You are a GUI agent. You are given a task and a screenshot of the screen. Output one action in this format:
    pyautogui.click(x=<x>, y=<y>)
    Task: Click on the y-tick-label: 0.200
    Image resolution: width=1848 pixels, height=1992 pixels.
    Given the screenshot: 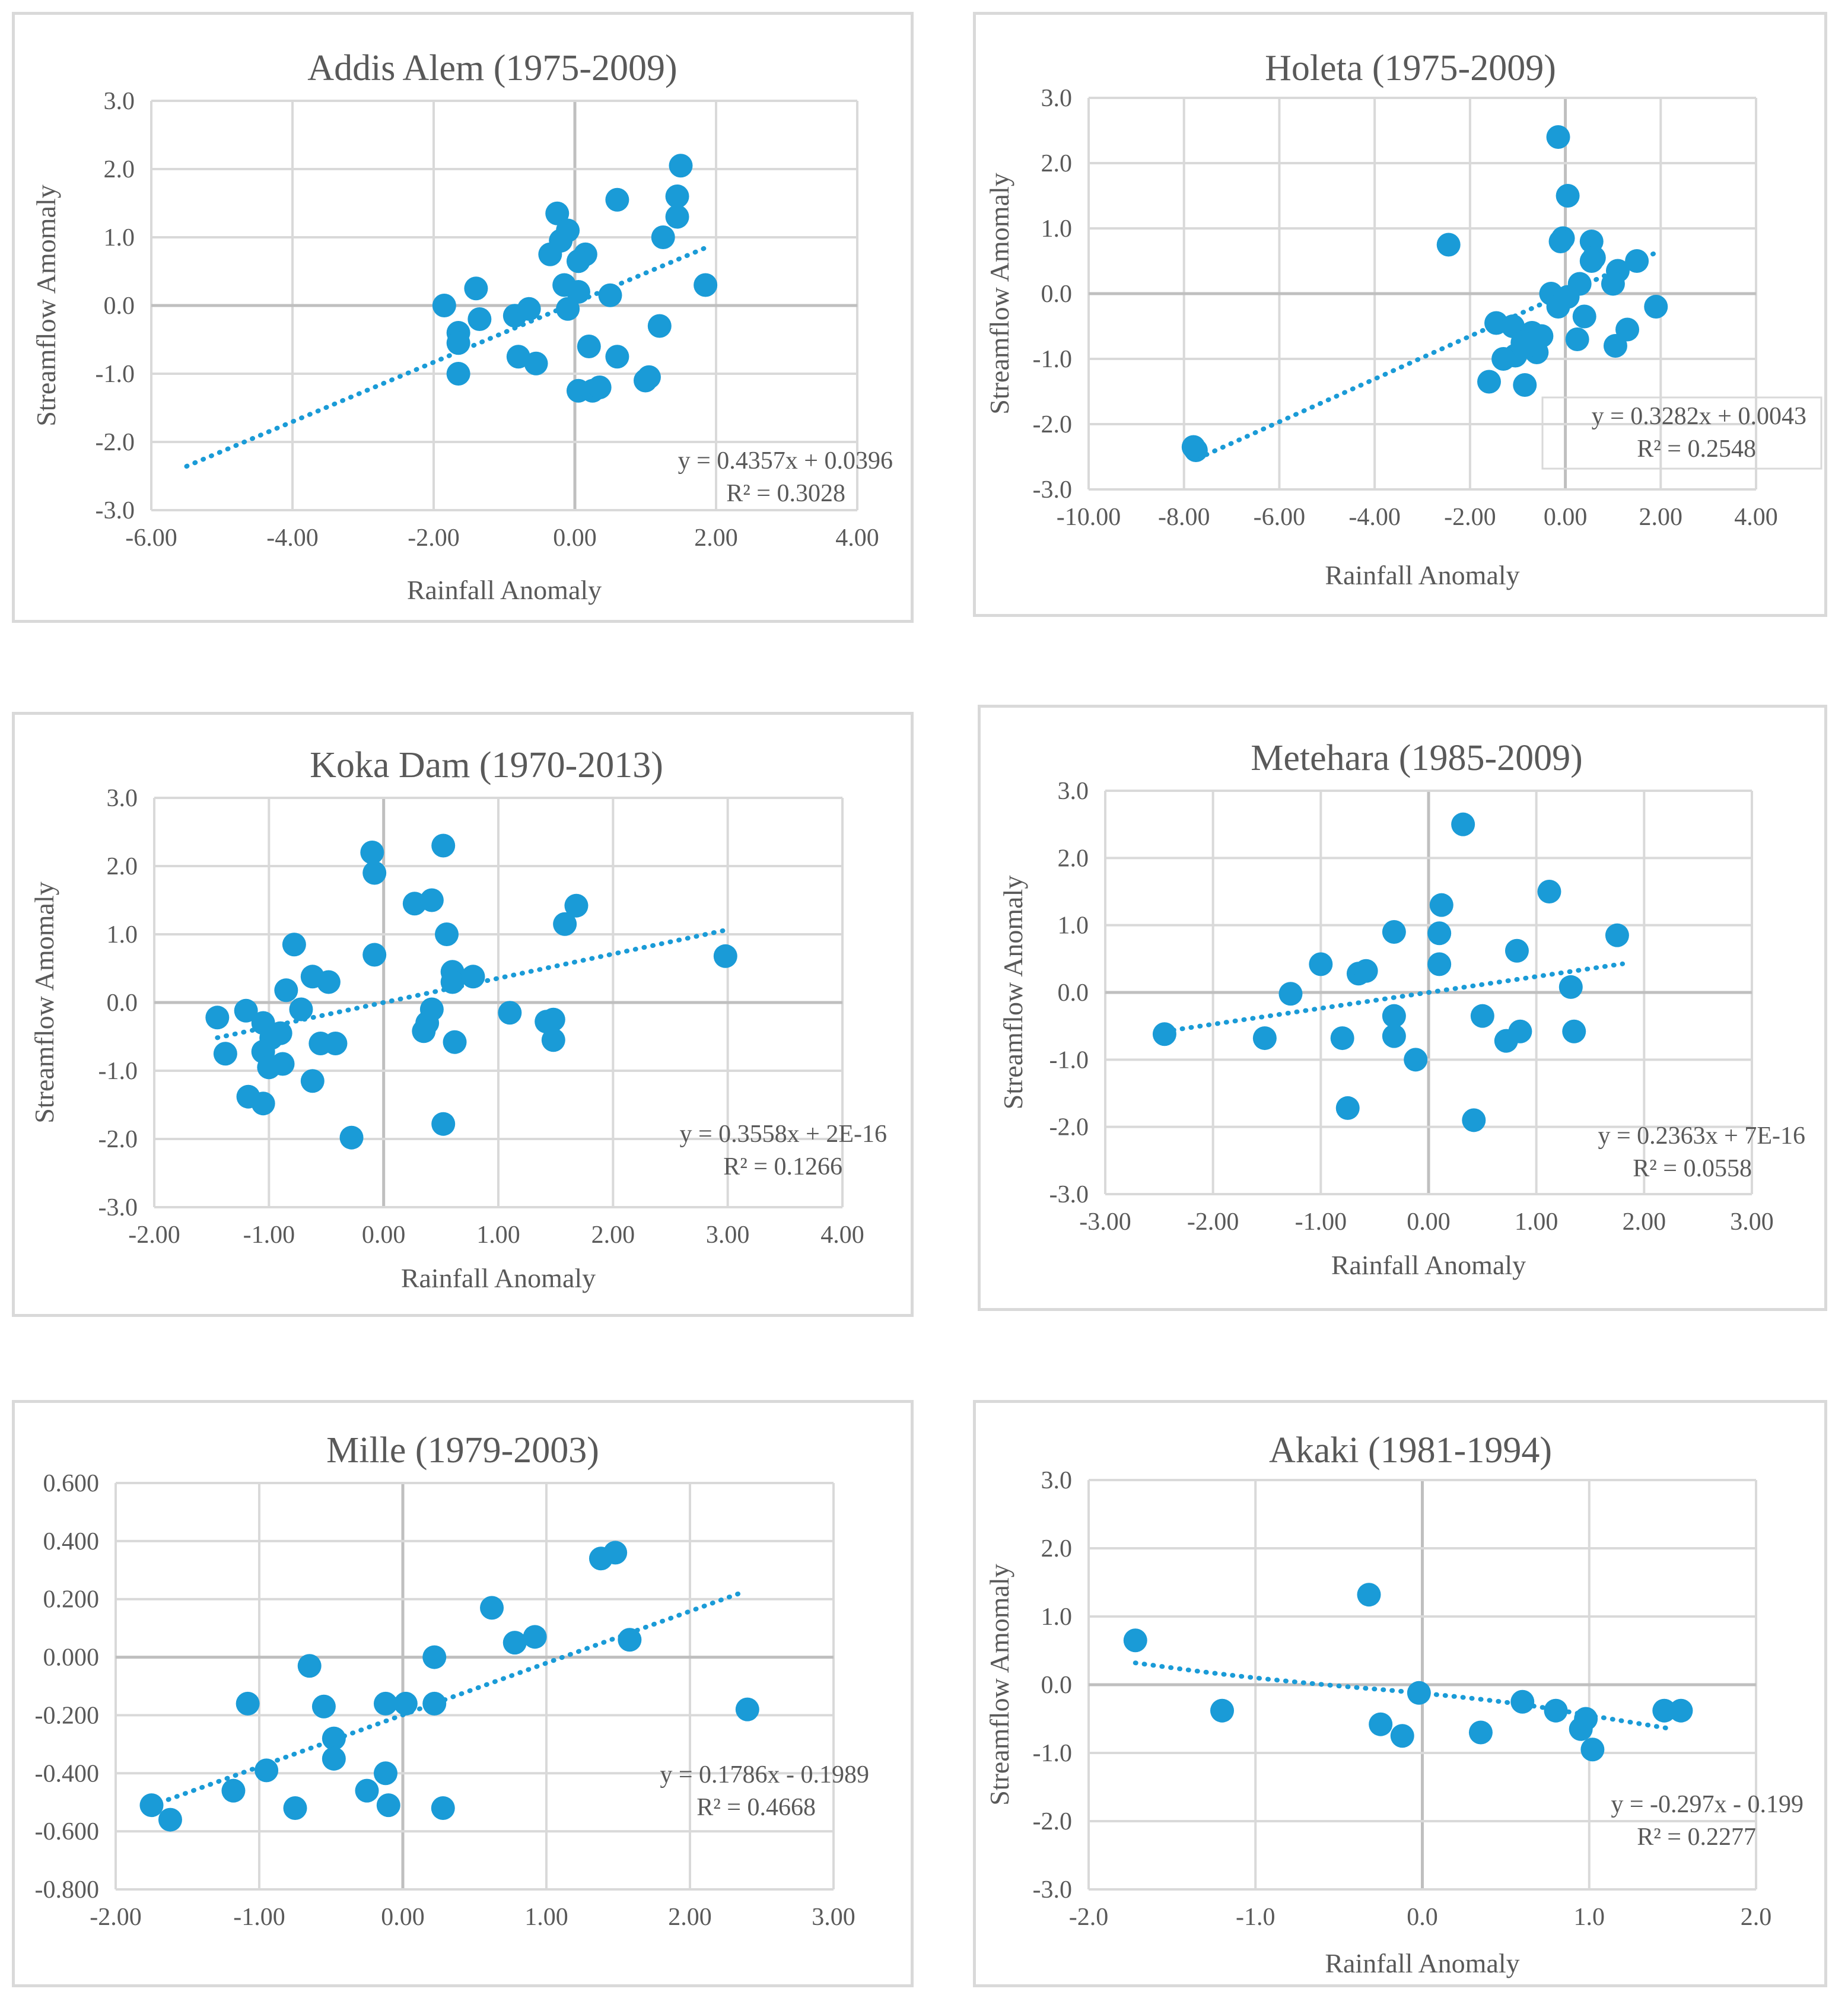 What is the action you would take?
    pyautogui.click(x=71, y=1600)
    